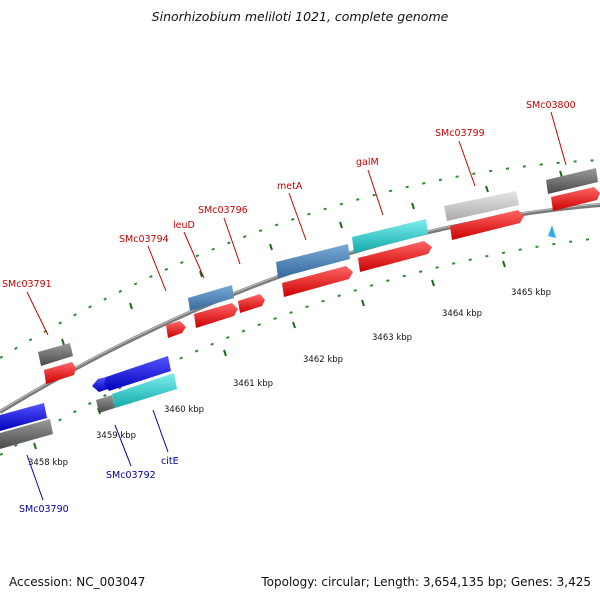 Image resolution: width=600 pixels, height=600 pixels. I want to click on tick-label: 3462 kbp, so click(323, 360).